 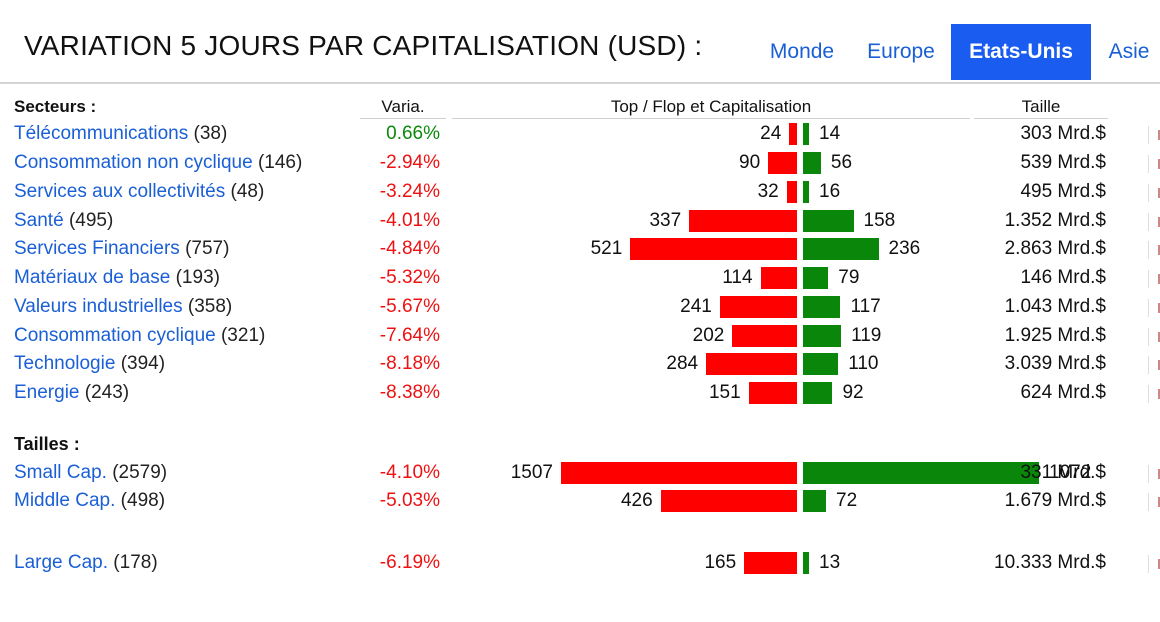 What do you see at coordinates (409, 306) in the screenshot?
I see `variation-value: -5.67%` at bounding box center [409, 306].